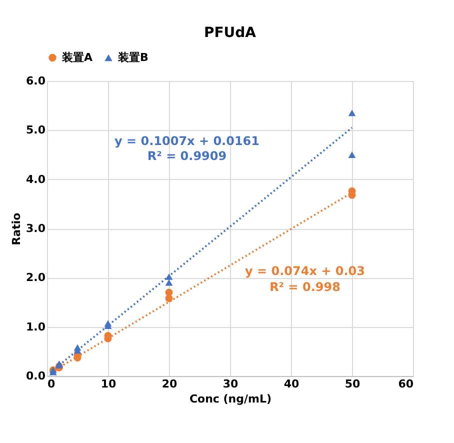 Image resolution: width=454 pixels, height=443 pixels. Describe the element at coordinates (132, 57) in the screenshot. I see `legend-label: 装置B` at that location.